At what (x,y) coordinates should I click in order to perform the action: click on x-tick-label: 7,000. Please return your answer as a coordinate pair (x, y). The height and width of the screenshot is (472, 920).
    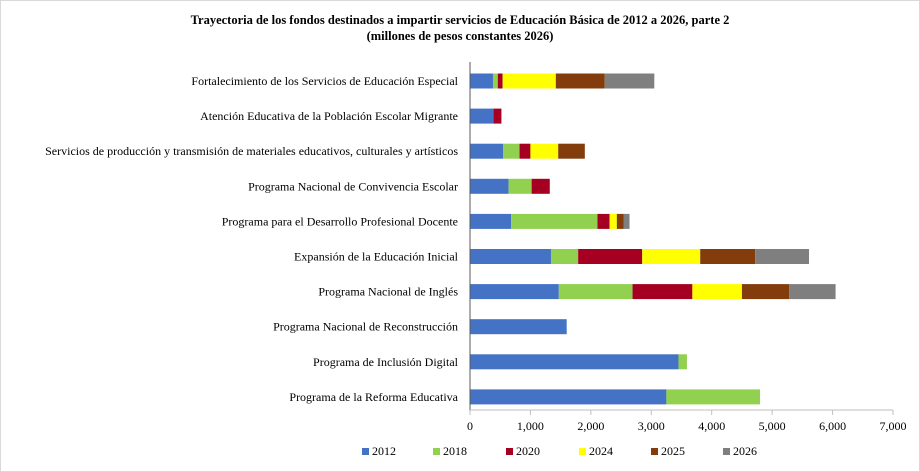
    Looking at the image, I should click on (893, 426).